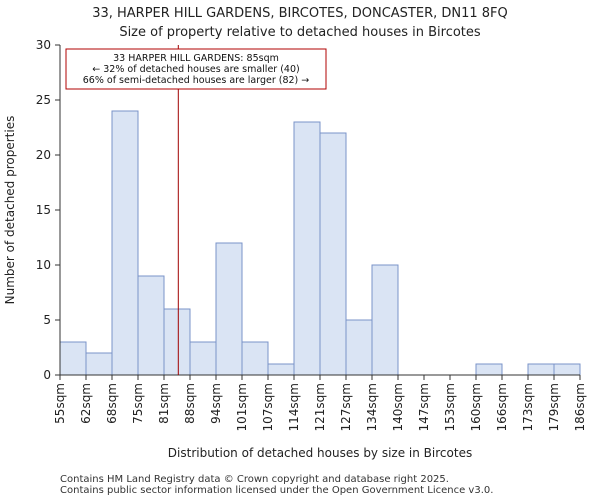 The image size is (600, 500). Describe the element at coordinates (43, 155) in the screenshot. I see `y-tick-label: 20` at that location.